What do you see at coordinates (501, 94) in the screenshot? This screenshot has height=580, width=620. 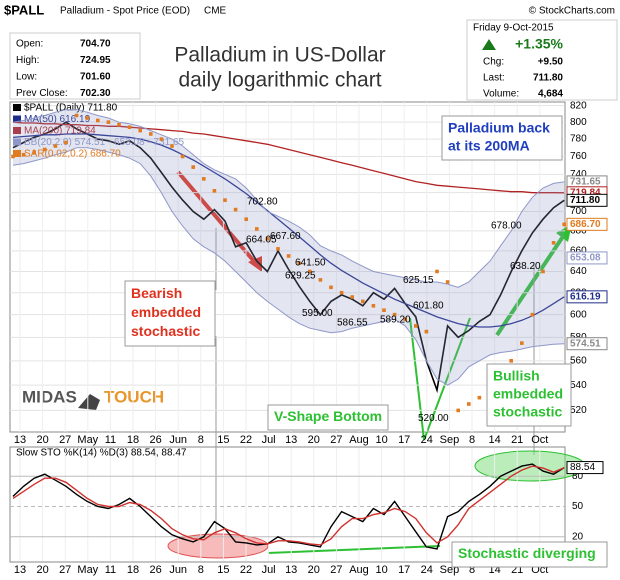 I see `stat-label: Volume:` at bounding box center [501, 94].